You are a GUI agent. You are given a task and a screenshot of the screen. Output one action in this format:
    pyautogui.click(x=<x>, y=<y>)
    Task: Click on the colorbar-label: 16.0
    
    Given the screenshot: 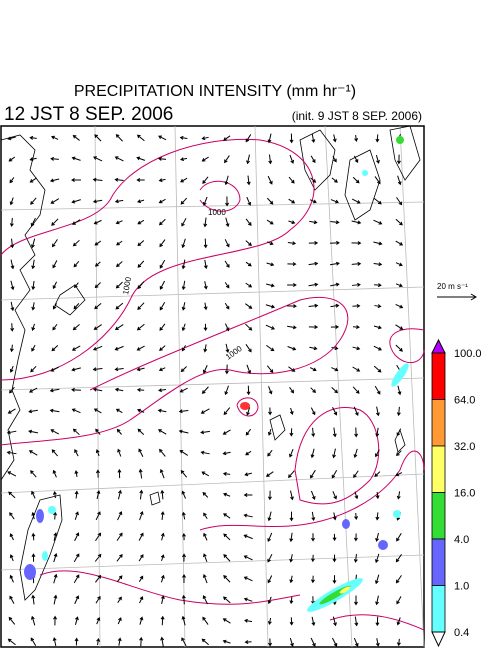 What is the action you would take?
    pyautogui.click(x=464, y=494)
    